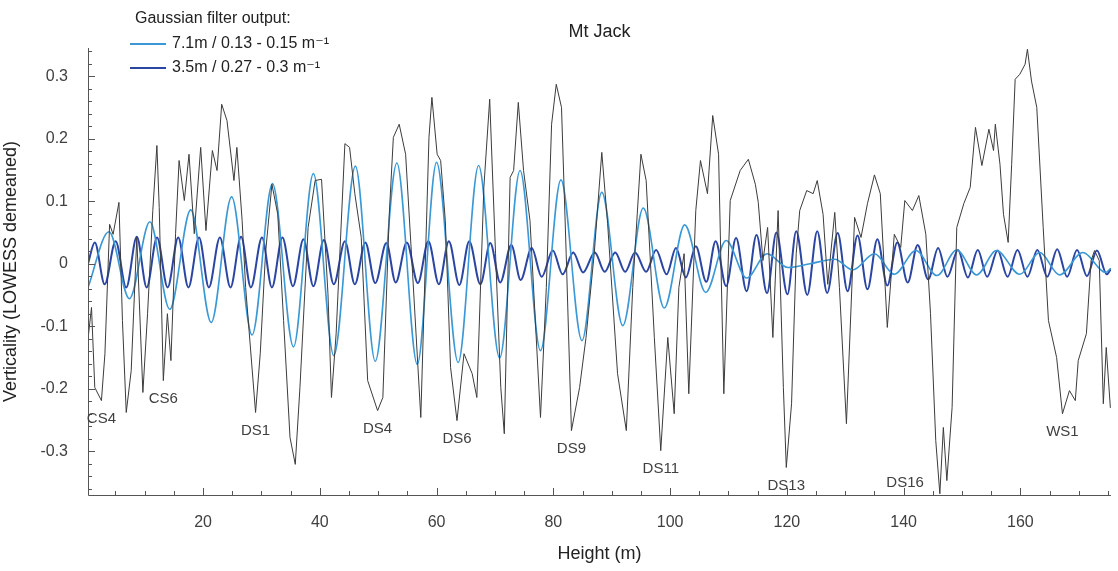 This screenshot has width=1118, height=571. I want to click on chart-title: Mt Jack, so click(600, 30).